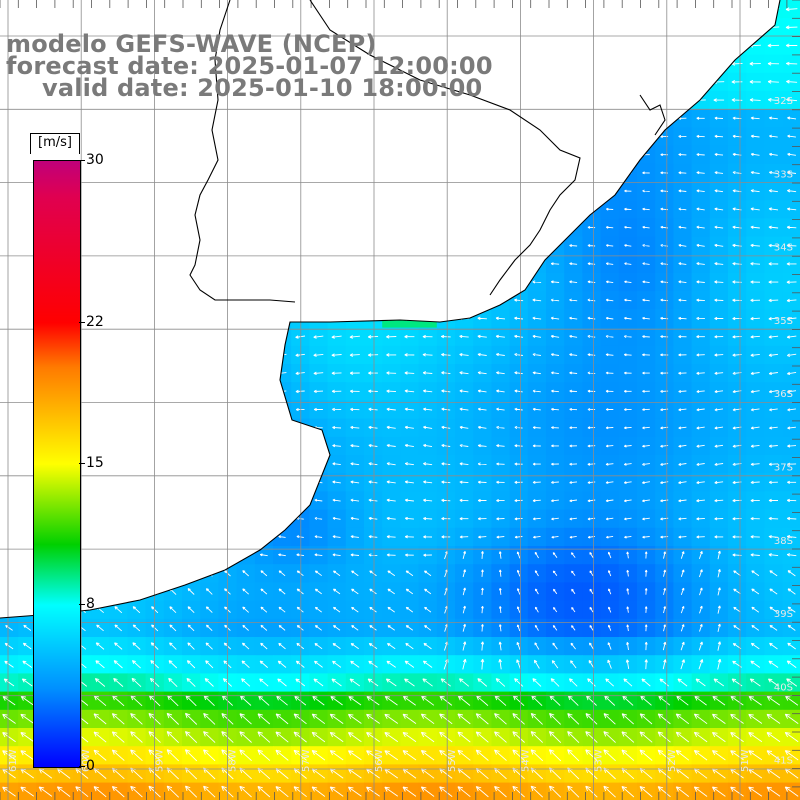  Describe the element at coordinates (233, 760) in the screenshot. I see `longitude-label: 58W` at that location.